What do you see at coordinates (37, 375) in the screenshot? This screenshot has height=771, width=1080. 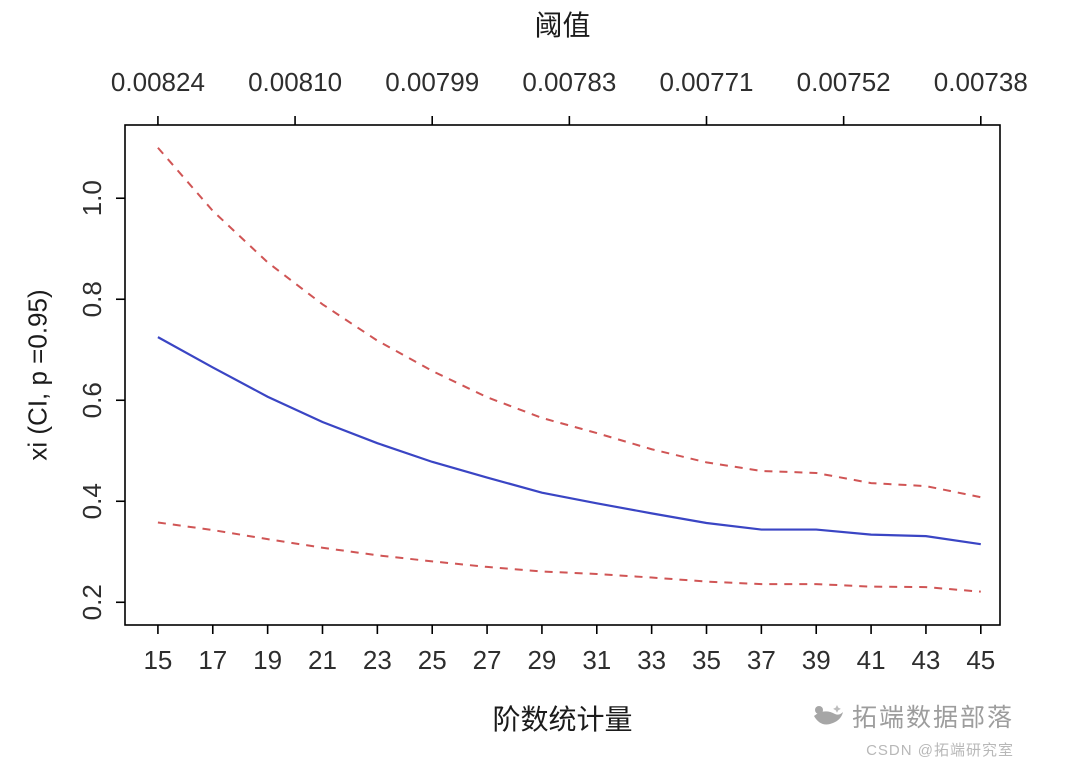 I see `y-axis-label: xi (CI, p =0.95)` at bounding box center [37, 375].